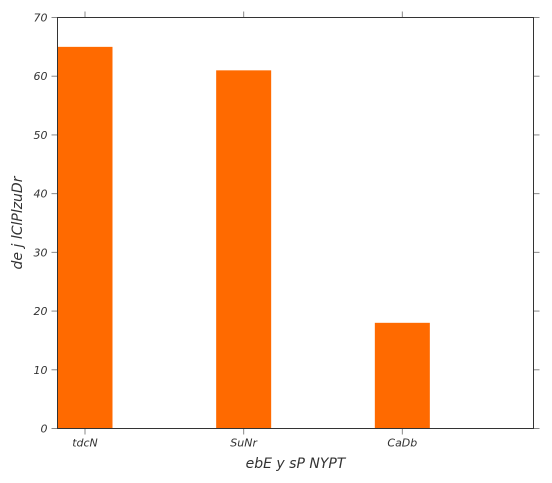 The image size is (552, 483). I want to click on x-tick-label: SuNr, so click(244, 443).